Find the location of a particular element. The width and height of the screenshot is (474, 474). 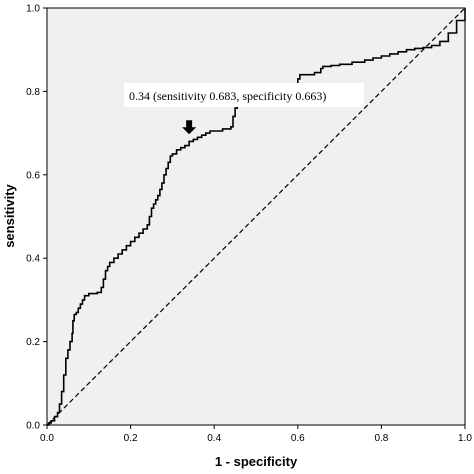

x-tick-label: 0.8 is located at coordinates (381, 438).